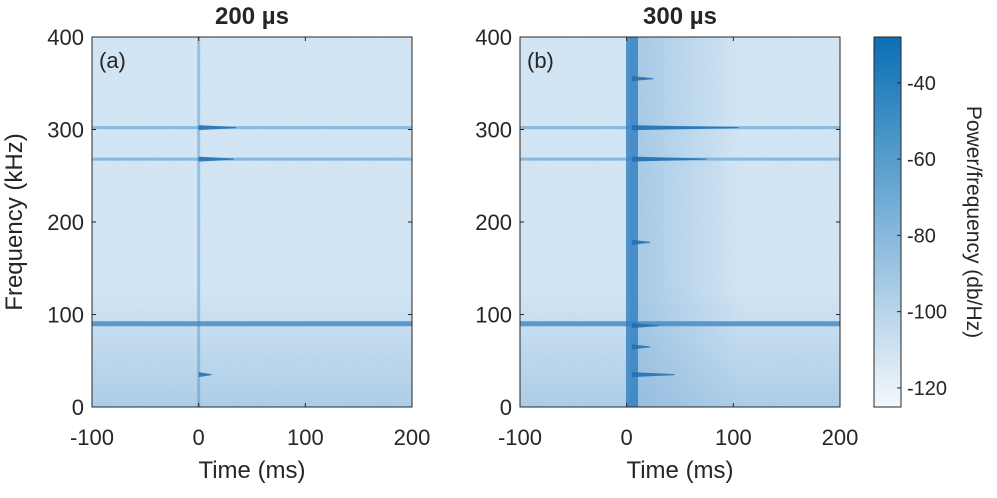 Image resolution: width=997 pixels, height=498 pixels. I want to click on colorbar-ticks: -40 -60 -80 -100 -120, so click(922, 236).